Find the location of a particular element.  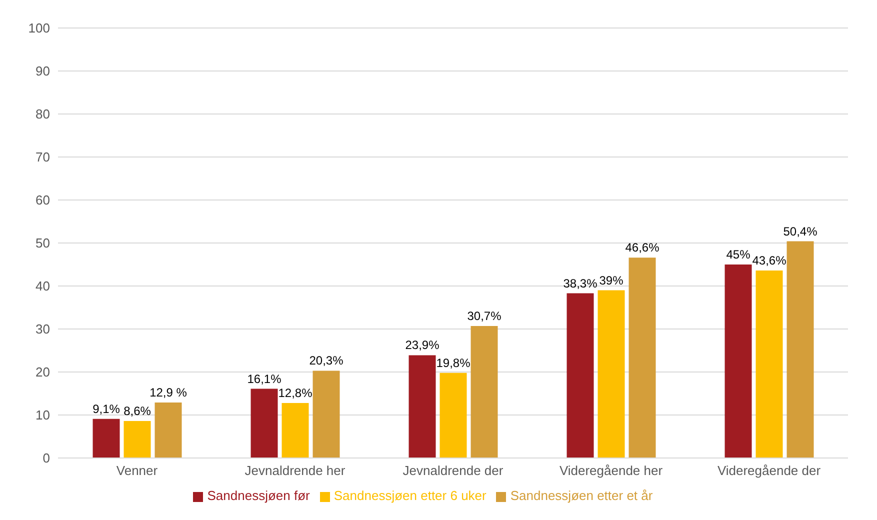

y-tick-label: 90 is located at coordinates (43, 71).